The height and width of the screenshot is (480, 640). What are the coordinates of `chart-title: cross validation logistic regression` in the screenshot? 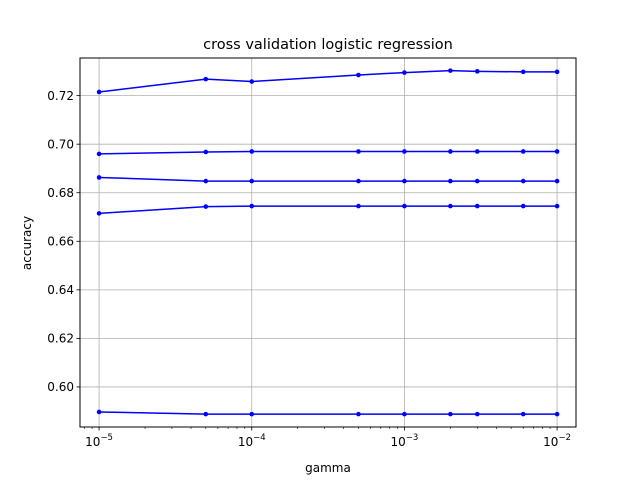 It's located at (328, 45).